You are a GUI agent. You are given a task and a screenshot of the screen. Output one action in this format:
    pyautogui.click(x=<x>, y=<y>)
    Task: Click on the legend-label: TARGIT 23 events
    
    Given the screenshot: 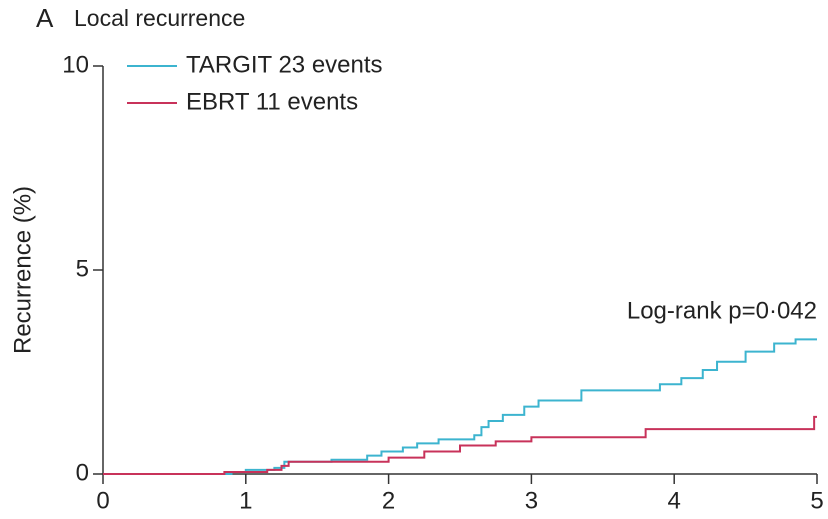 What is the action you would take?
    pyautogui.click(x=284, y=64)
    